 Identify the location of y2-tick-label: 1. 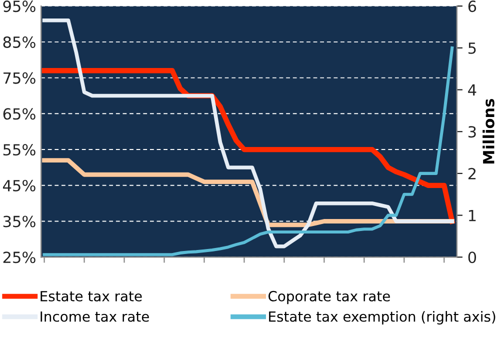
(472, 216).